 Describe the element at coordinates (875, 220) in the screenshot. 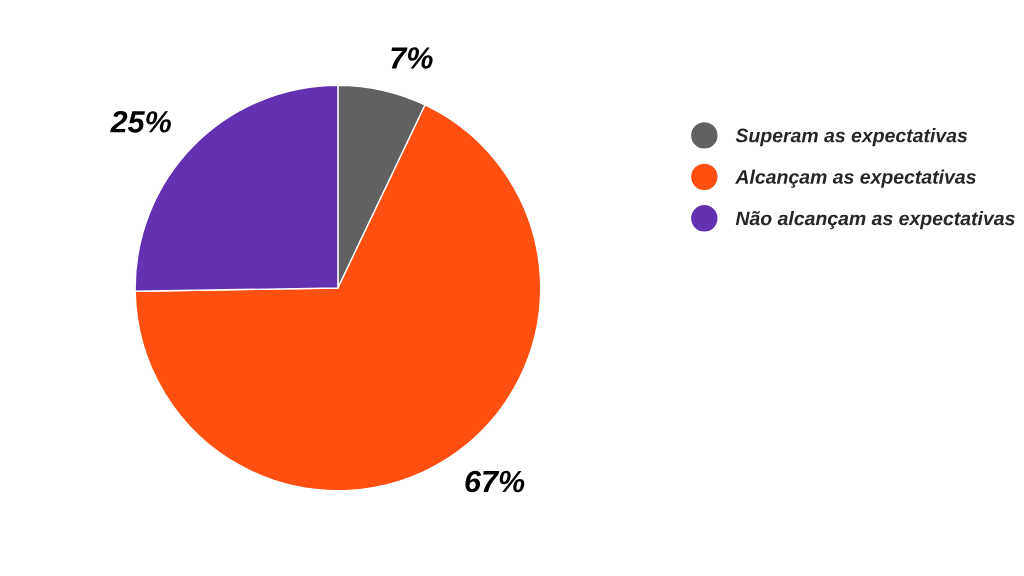

I see `legend-label: Não alcançam as expectativas` at that location.